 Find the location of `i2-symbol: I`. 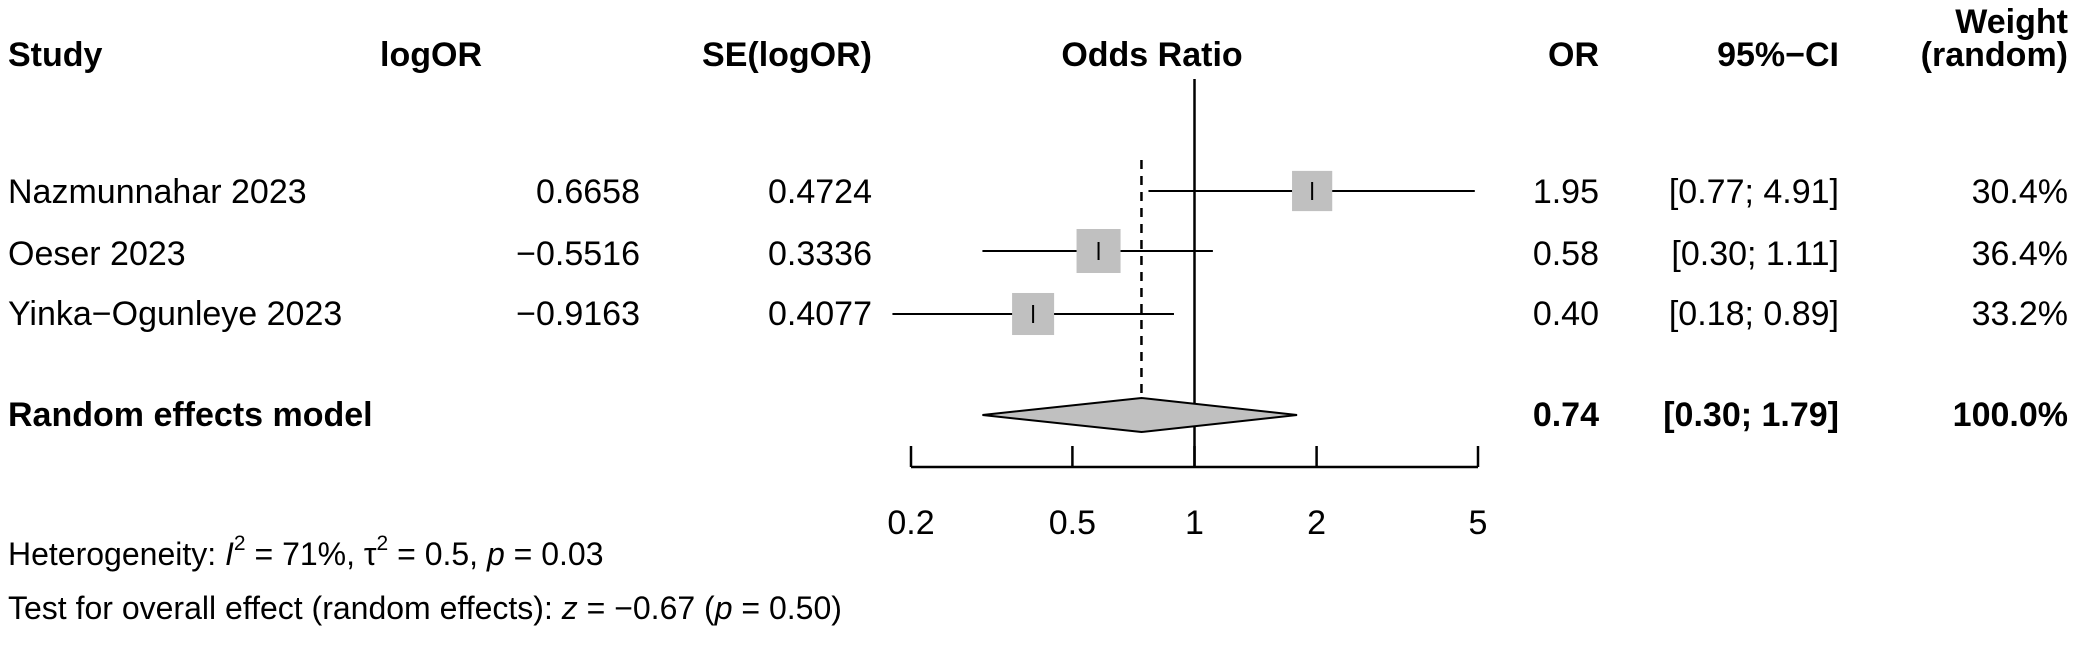

i2-symbol: I is located at coordinates (229, 554).